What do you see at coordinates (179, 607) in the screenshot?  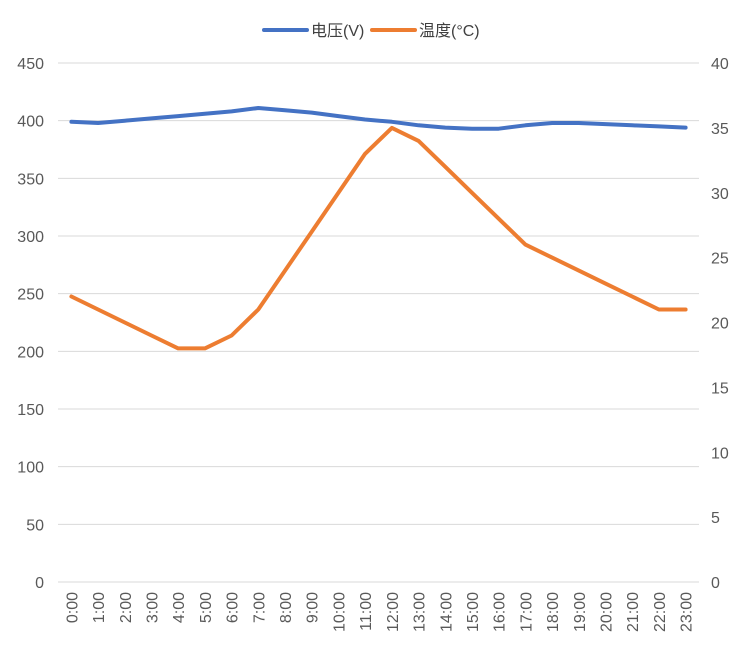 I see `x-tick-label: 4:00` at bounding box center [179, 607].